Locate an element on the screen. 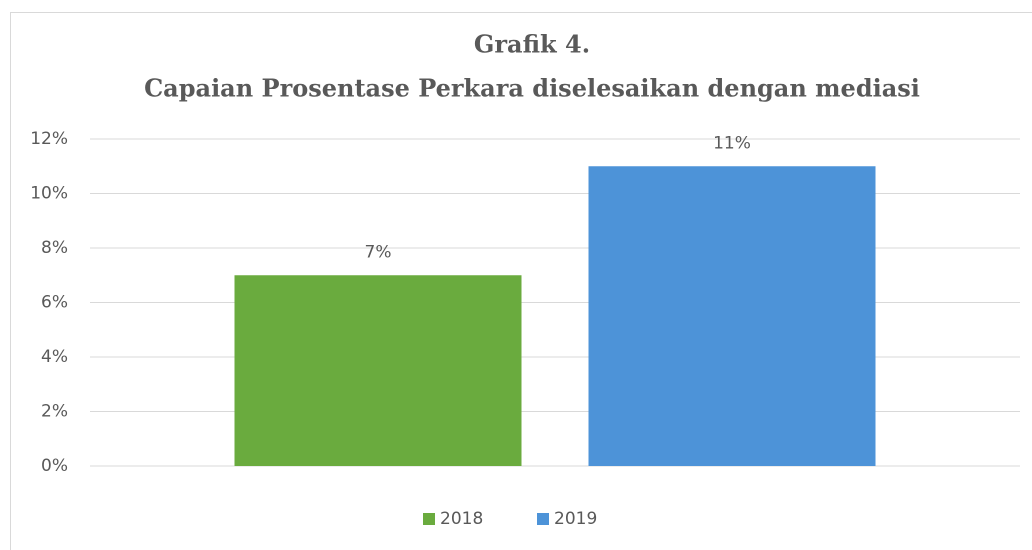 The image size is (1032, 550). y-tick-label: 2% is located at coordinates (54, 412).